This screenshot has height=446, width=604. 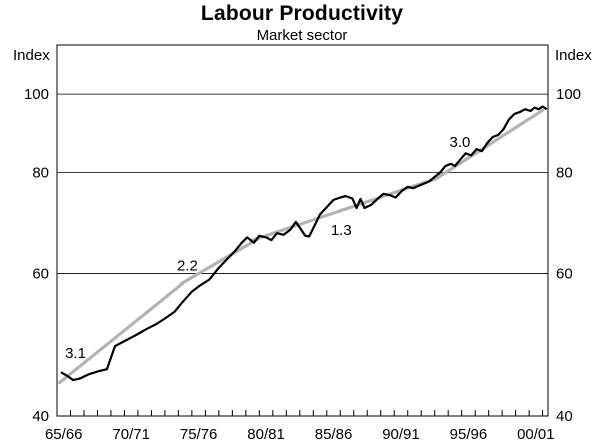 What do you see at coordinates (40, 416) in the screenshot?
I see `y-tick-left-40: 40` at bounding box center [40, 416].